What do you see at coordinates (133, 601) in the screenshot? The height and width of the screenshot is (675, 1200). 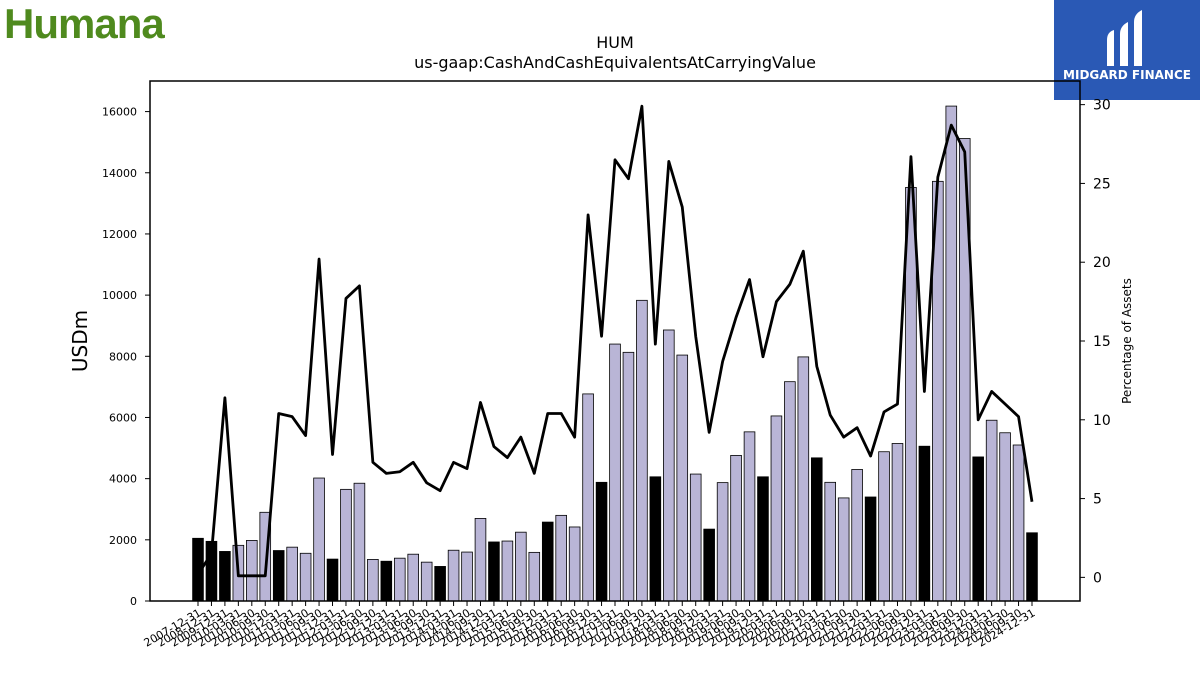 I see `y-tick-label: 0` at bounding box center [133, 601].